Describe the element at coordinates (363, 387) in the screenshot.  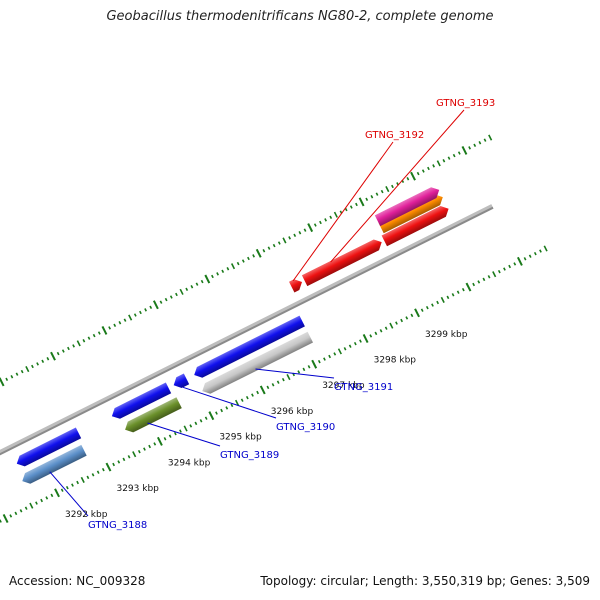
I see `gene-label: GTNG_3191` at that location.